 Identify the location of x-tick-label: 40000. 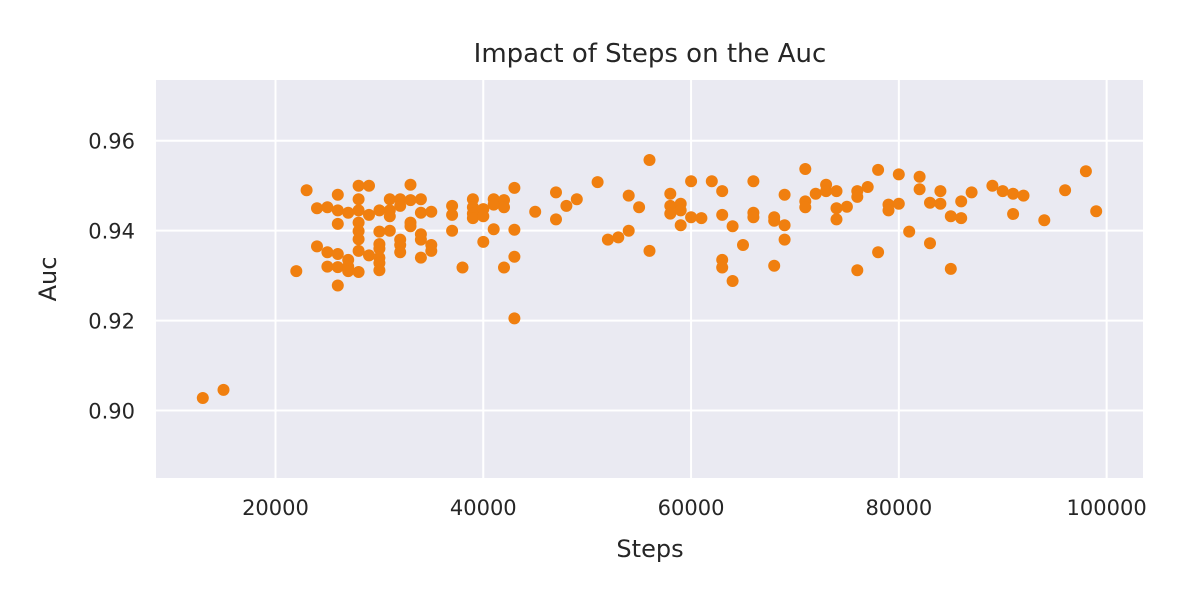
(483, 508).